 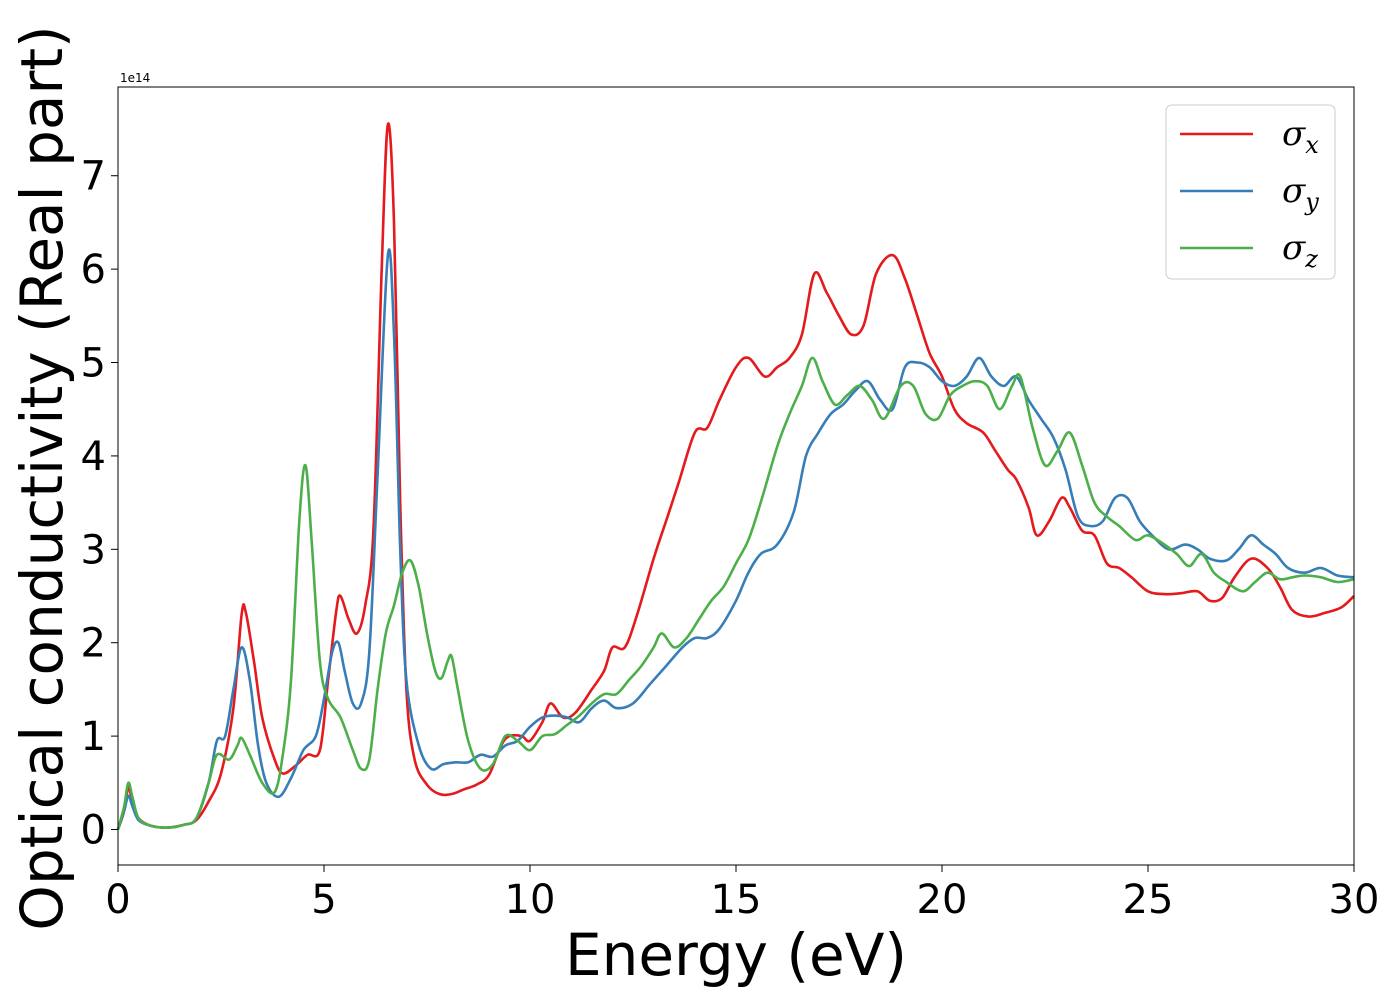 What do you see at coordinates (530, 900) in the screenshot?
I see `x-tick-label: 10` at bounding box center [530, 900].